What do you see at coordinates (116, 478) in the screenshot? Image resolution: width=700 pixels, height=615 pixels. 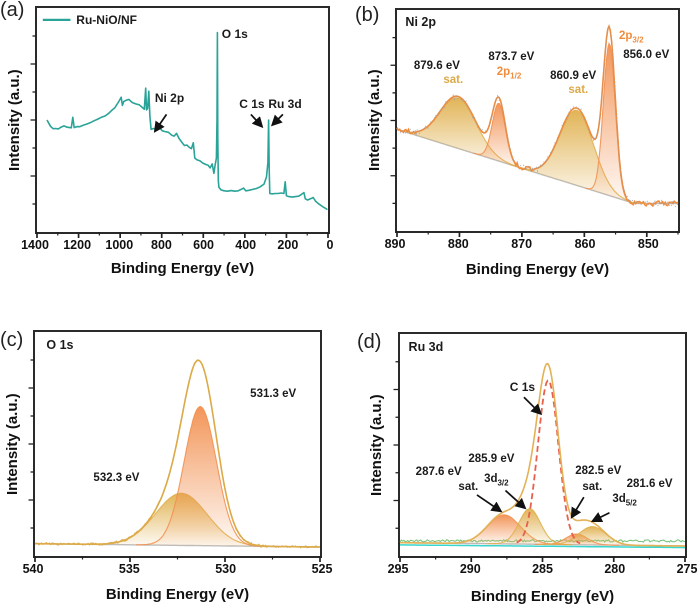 I see `annotation-532-3-ev: 532.3 eV` at bounding box center [116, 478].